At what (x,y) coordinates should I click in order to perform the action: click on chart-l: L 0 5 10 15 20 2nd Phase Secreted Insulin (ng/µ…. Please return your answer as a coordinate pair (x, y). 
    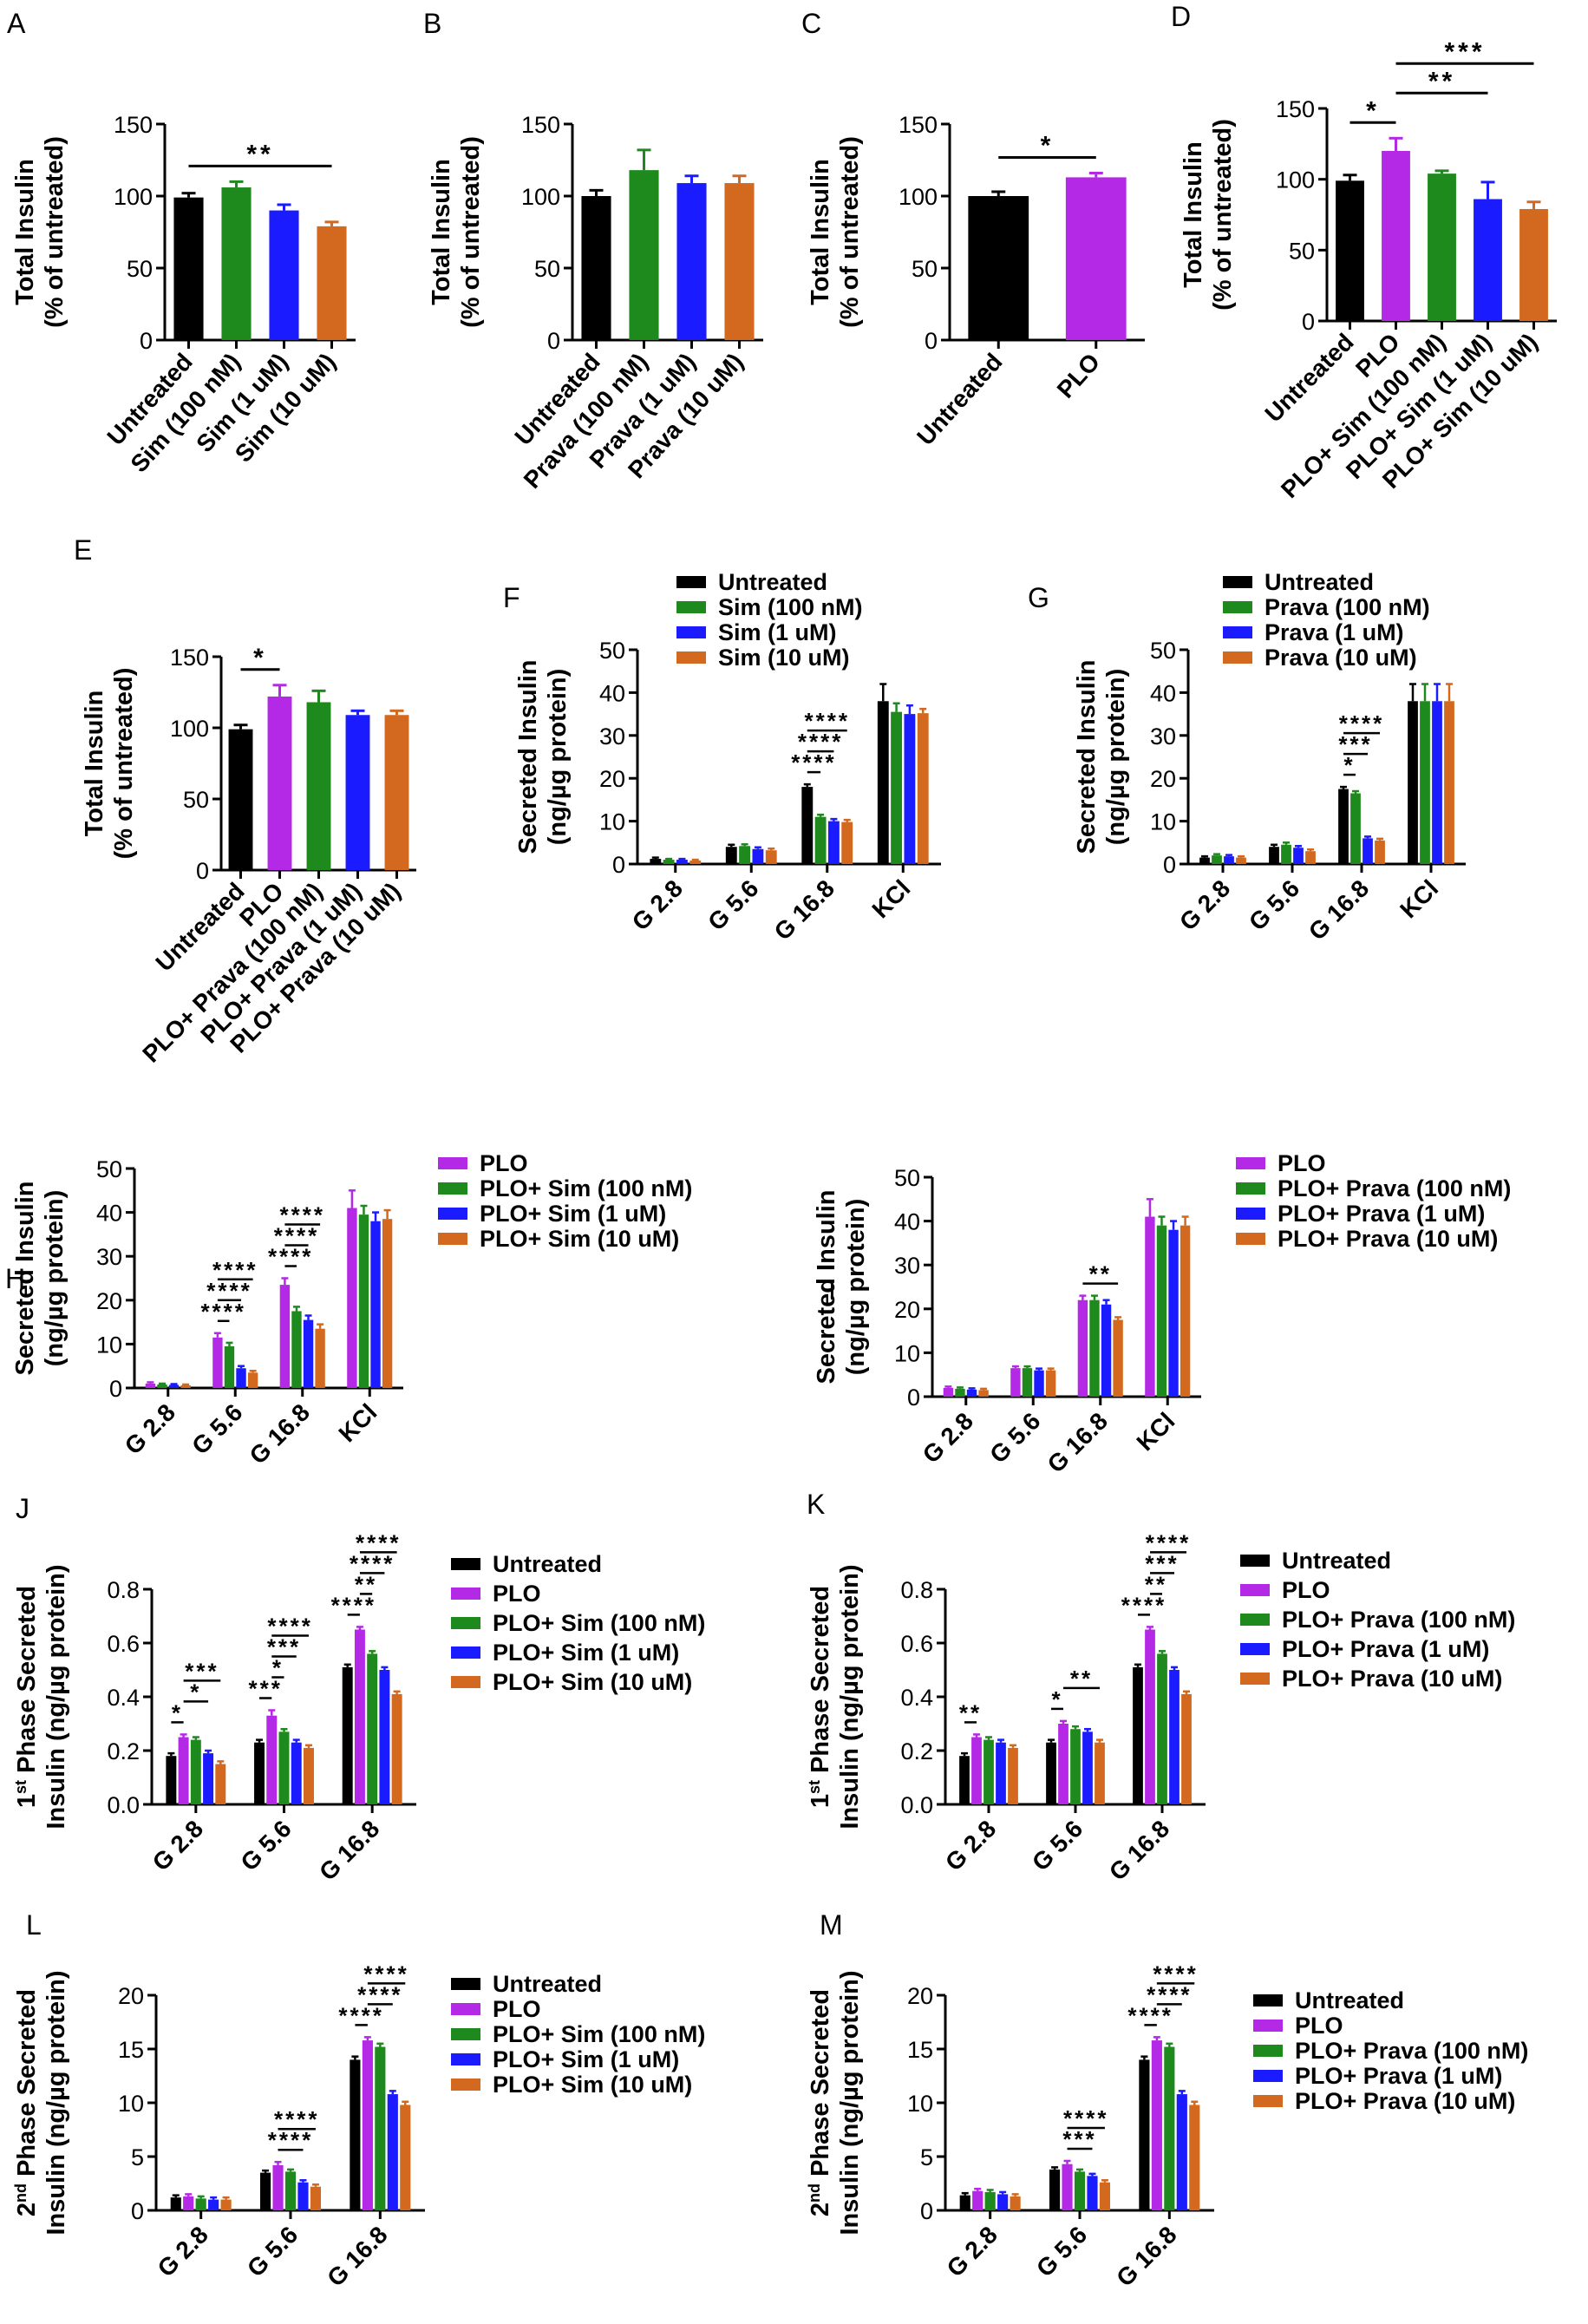
    Looking at the image, I should click on (358, 2101).